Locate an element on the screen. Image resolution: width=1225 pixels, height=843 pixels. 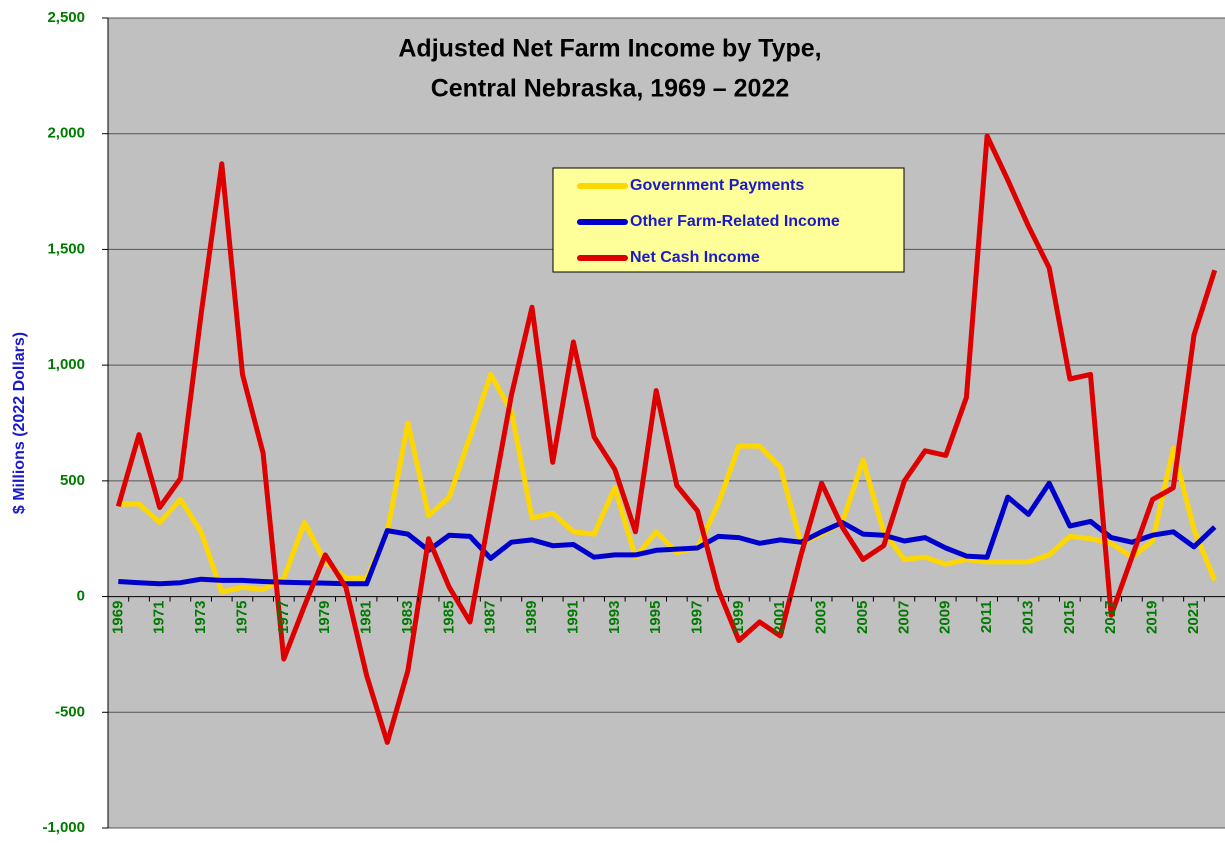
x-tick-label: 1973 is located at coordinates (200, 617).